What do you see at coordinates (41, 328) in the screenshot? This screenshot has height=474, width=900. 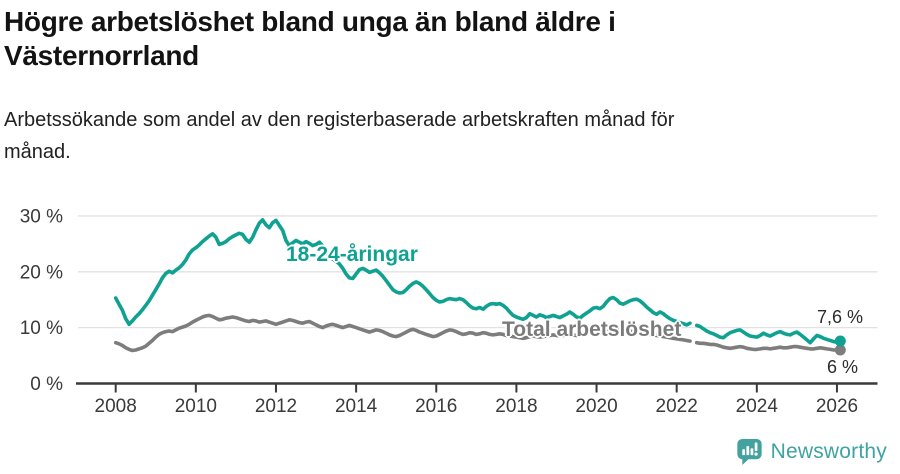 I see `y-tick-label: 10 %` at bounding box center [41, 328].